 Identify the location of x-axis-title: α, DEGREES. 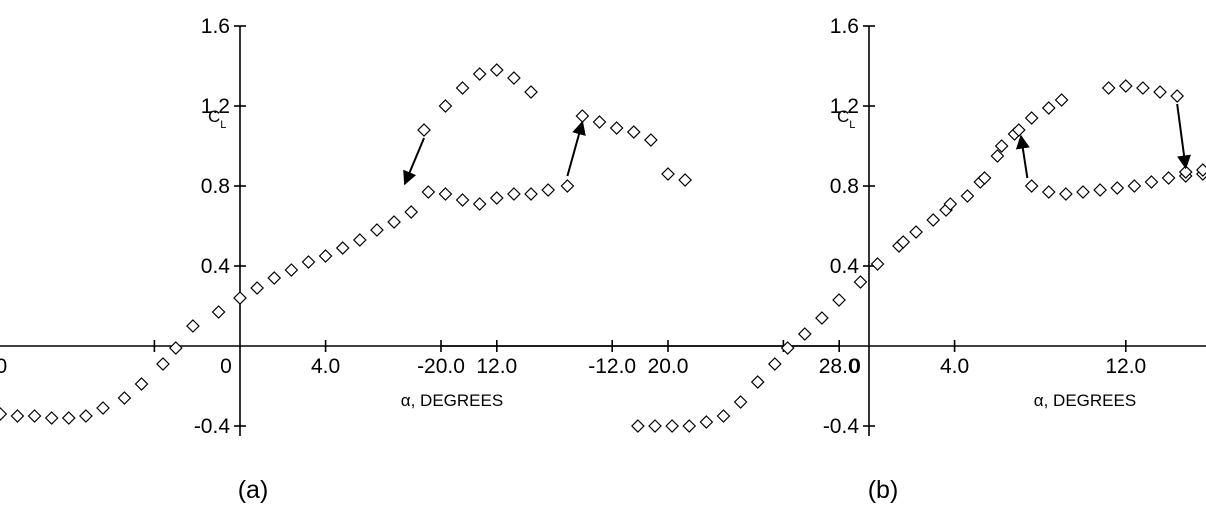
(452, 400).